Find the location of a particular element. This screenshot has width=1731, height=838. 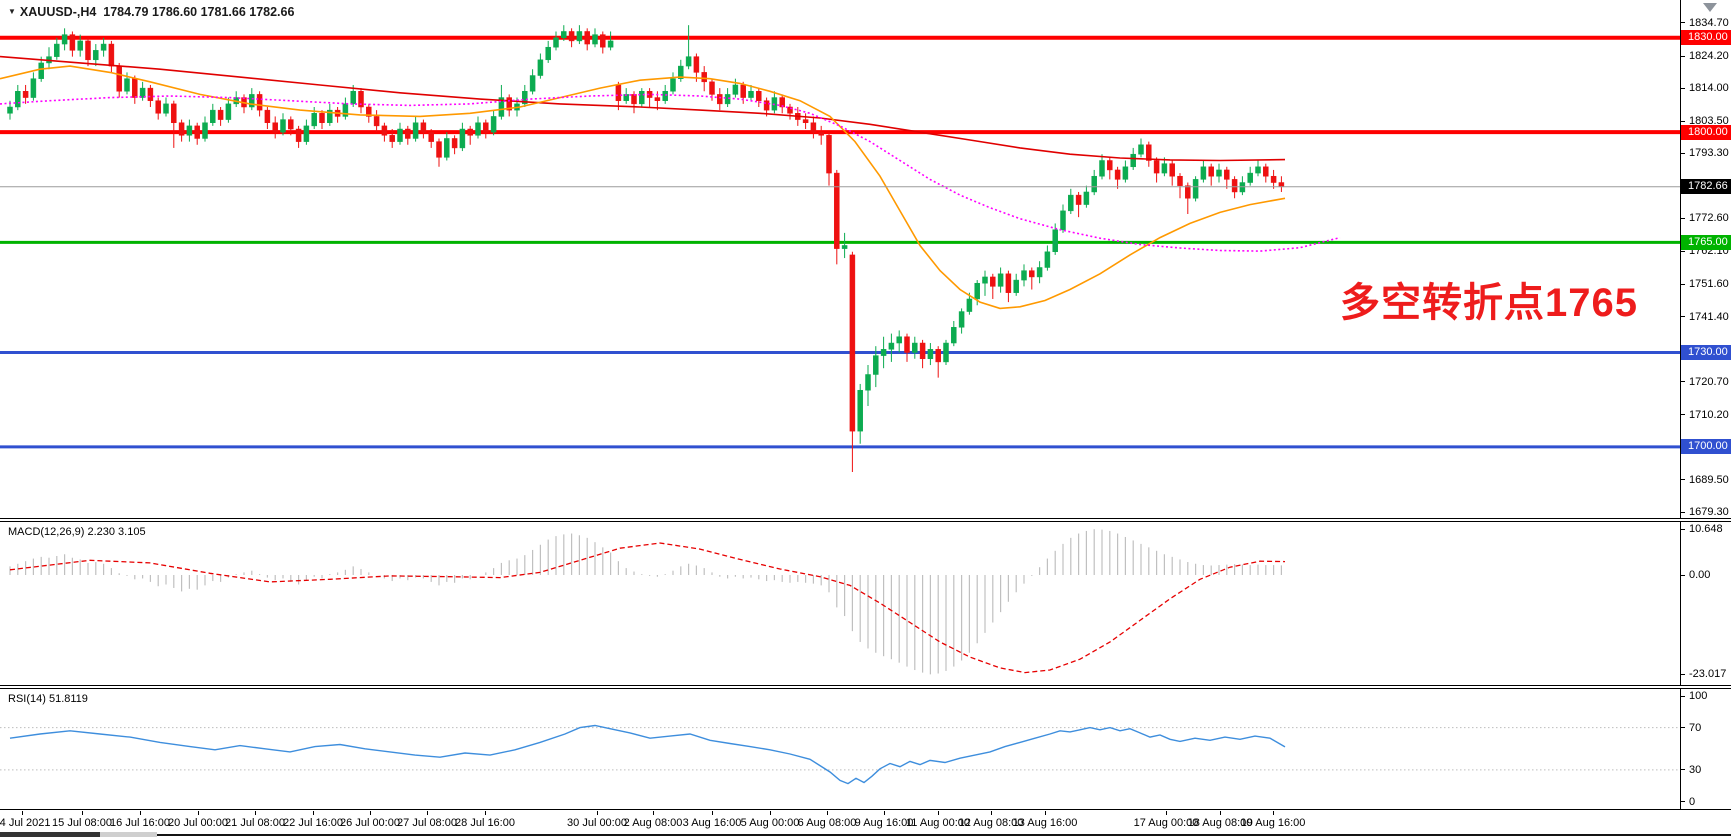

rsi-line is located at coordinates (647, 754).